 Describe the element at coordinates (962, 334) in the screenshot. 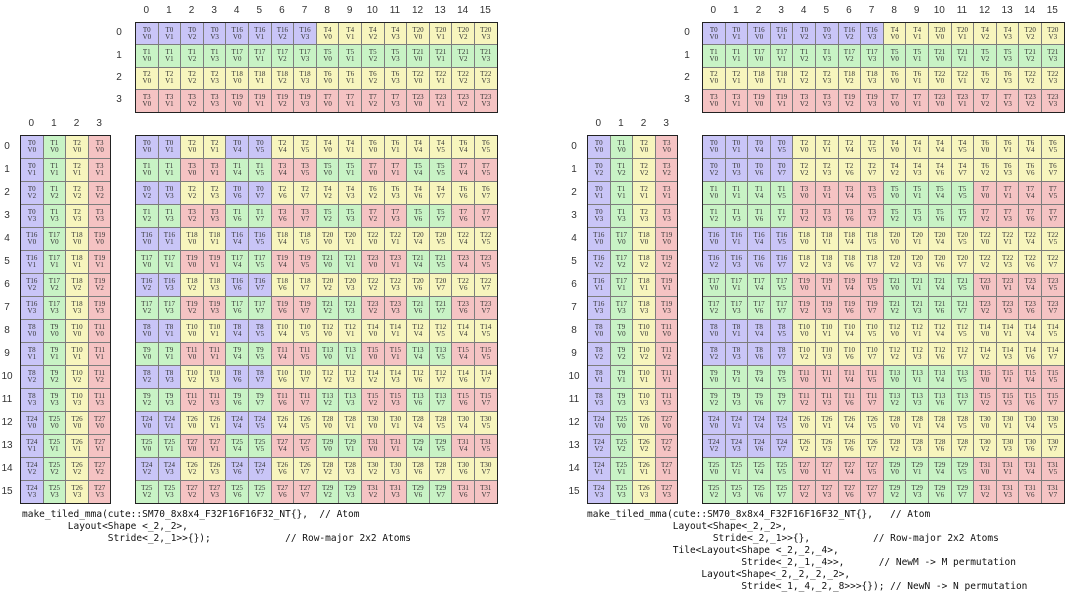

I see `value-id: V5` at that location.